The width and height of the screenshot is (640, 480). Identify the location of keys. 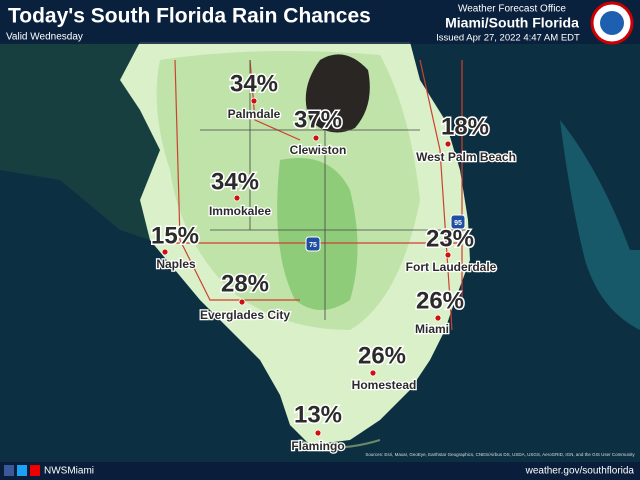
(340, 444).